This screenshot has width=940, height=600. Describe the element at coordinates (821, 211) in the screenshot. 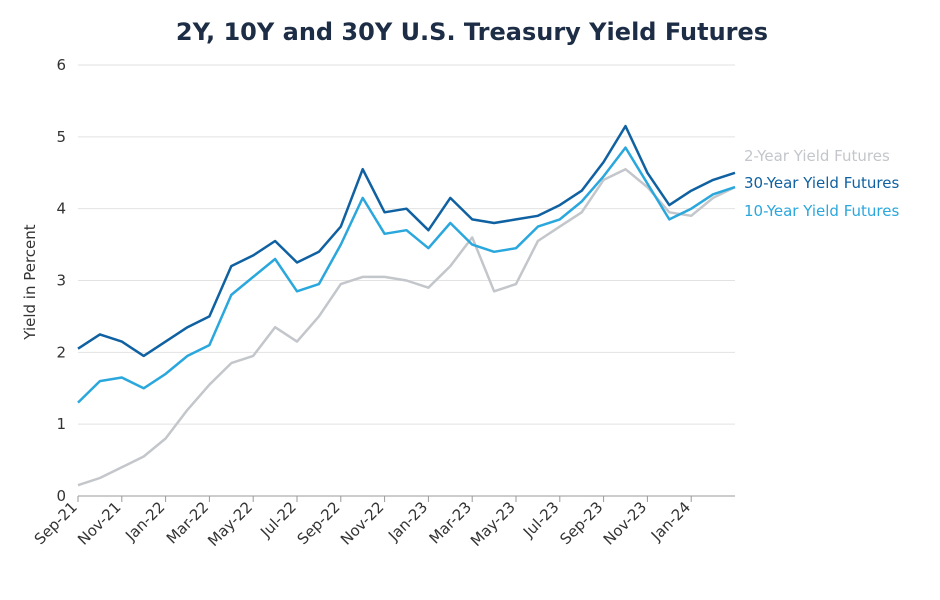

I see `legend-entry-10y: 10-Year Yield Futures` at that location.